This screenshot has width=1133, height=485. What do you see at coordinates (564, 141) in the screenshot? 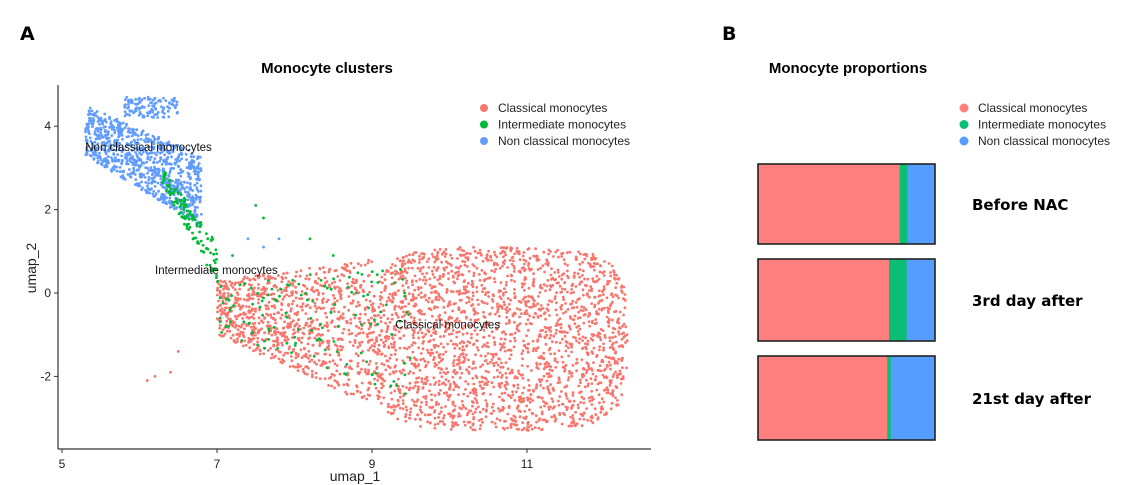
I see `legend-label: Non classical monocytes` at bounding box center [564, 141].